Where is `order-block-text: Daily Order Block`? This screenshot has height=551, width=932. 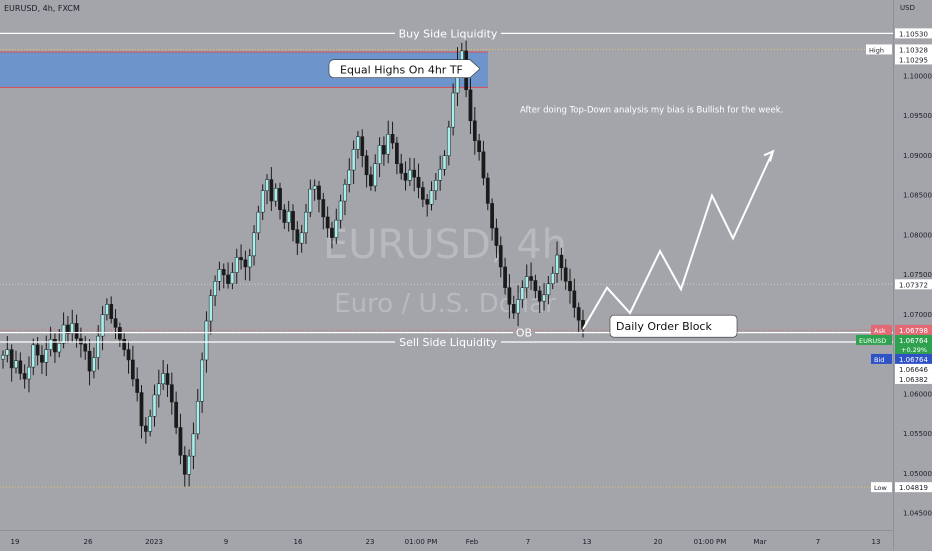 order-block-text: Daily Order Block is located at coordinates (664, 326).